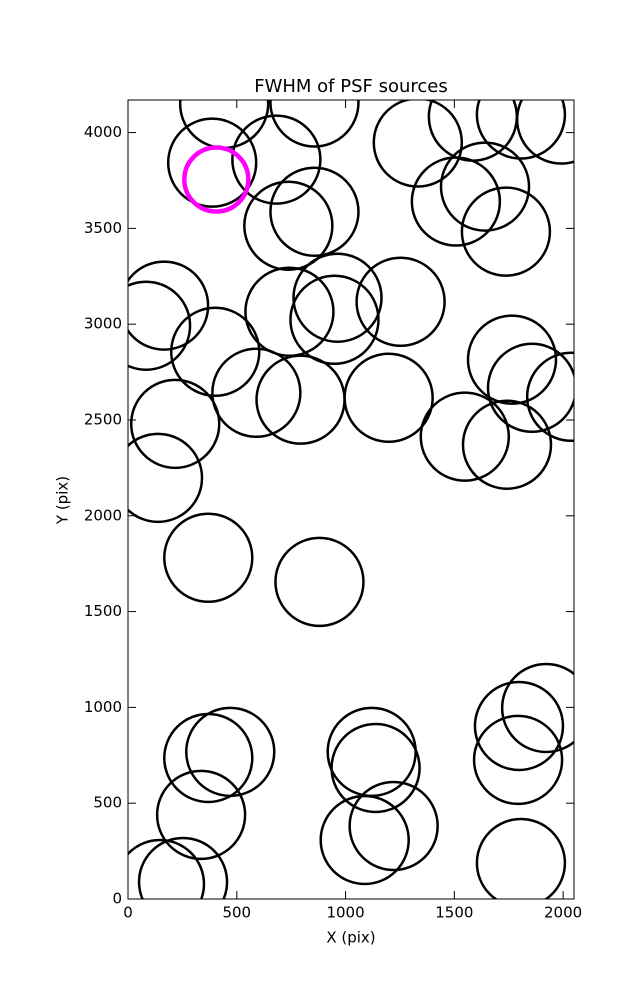  Describe the element at coordinates (107, 803) in the screenshot. I see `y-tick-label: 500` at that location.